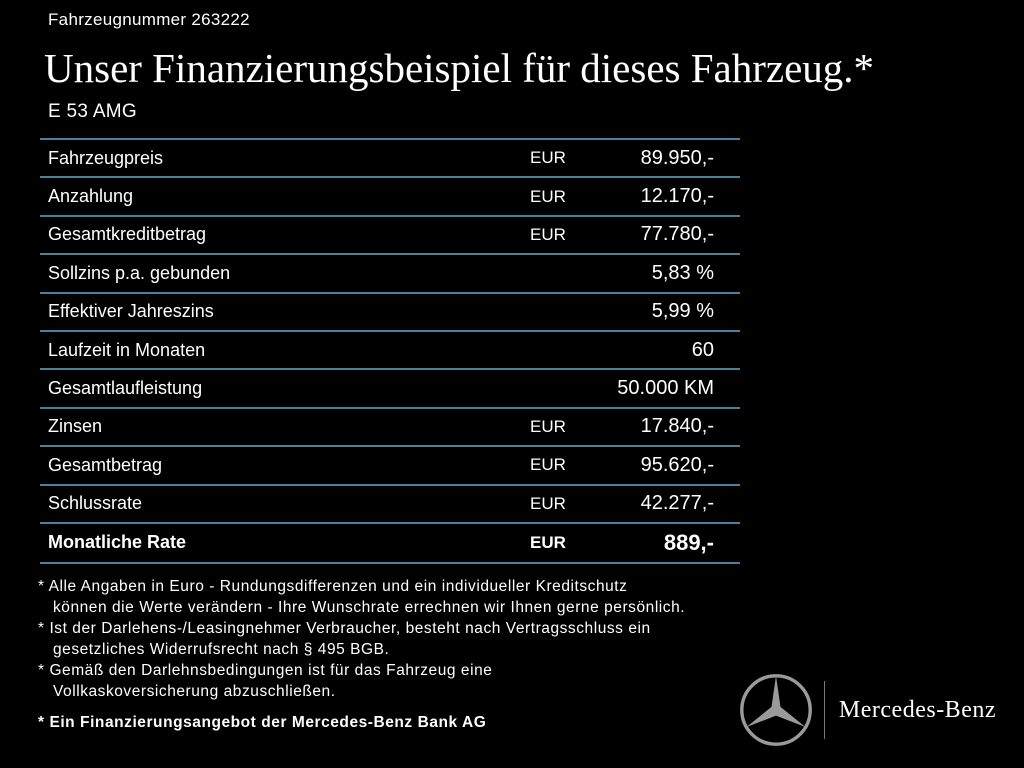 The image size is (1024, 768). What do you see at coordinates (677, 234) in the screenshot?
I see `row-value: 77.780,-` at bounding box center [677, 234].